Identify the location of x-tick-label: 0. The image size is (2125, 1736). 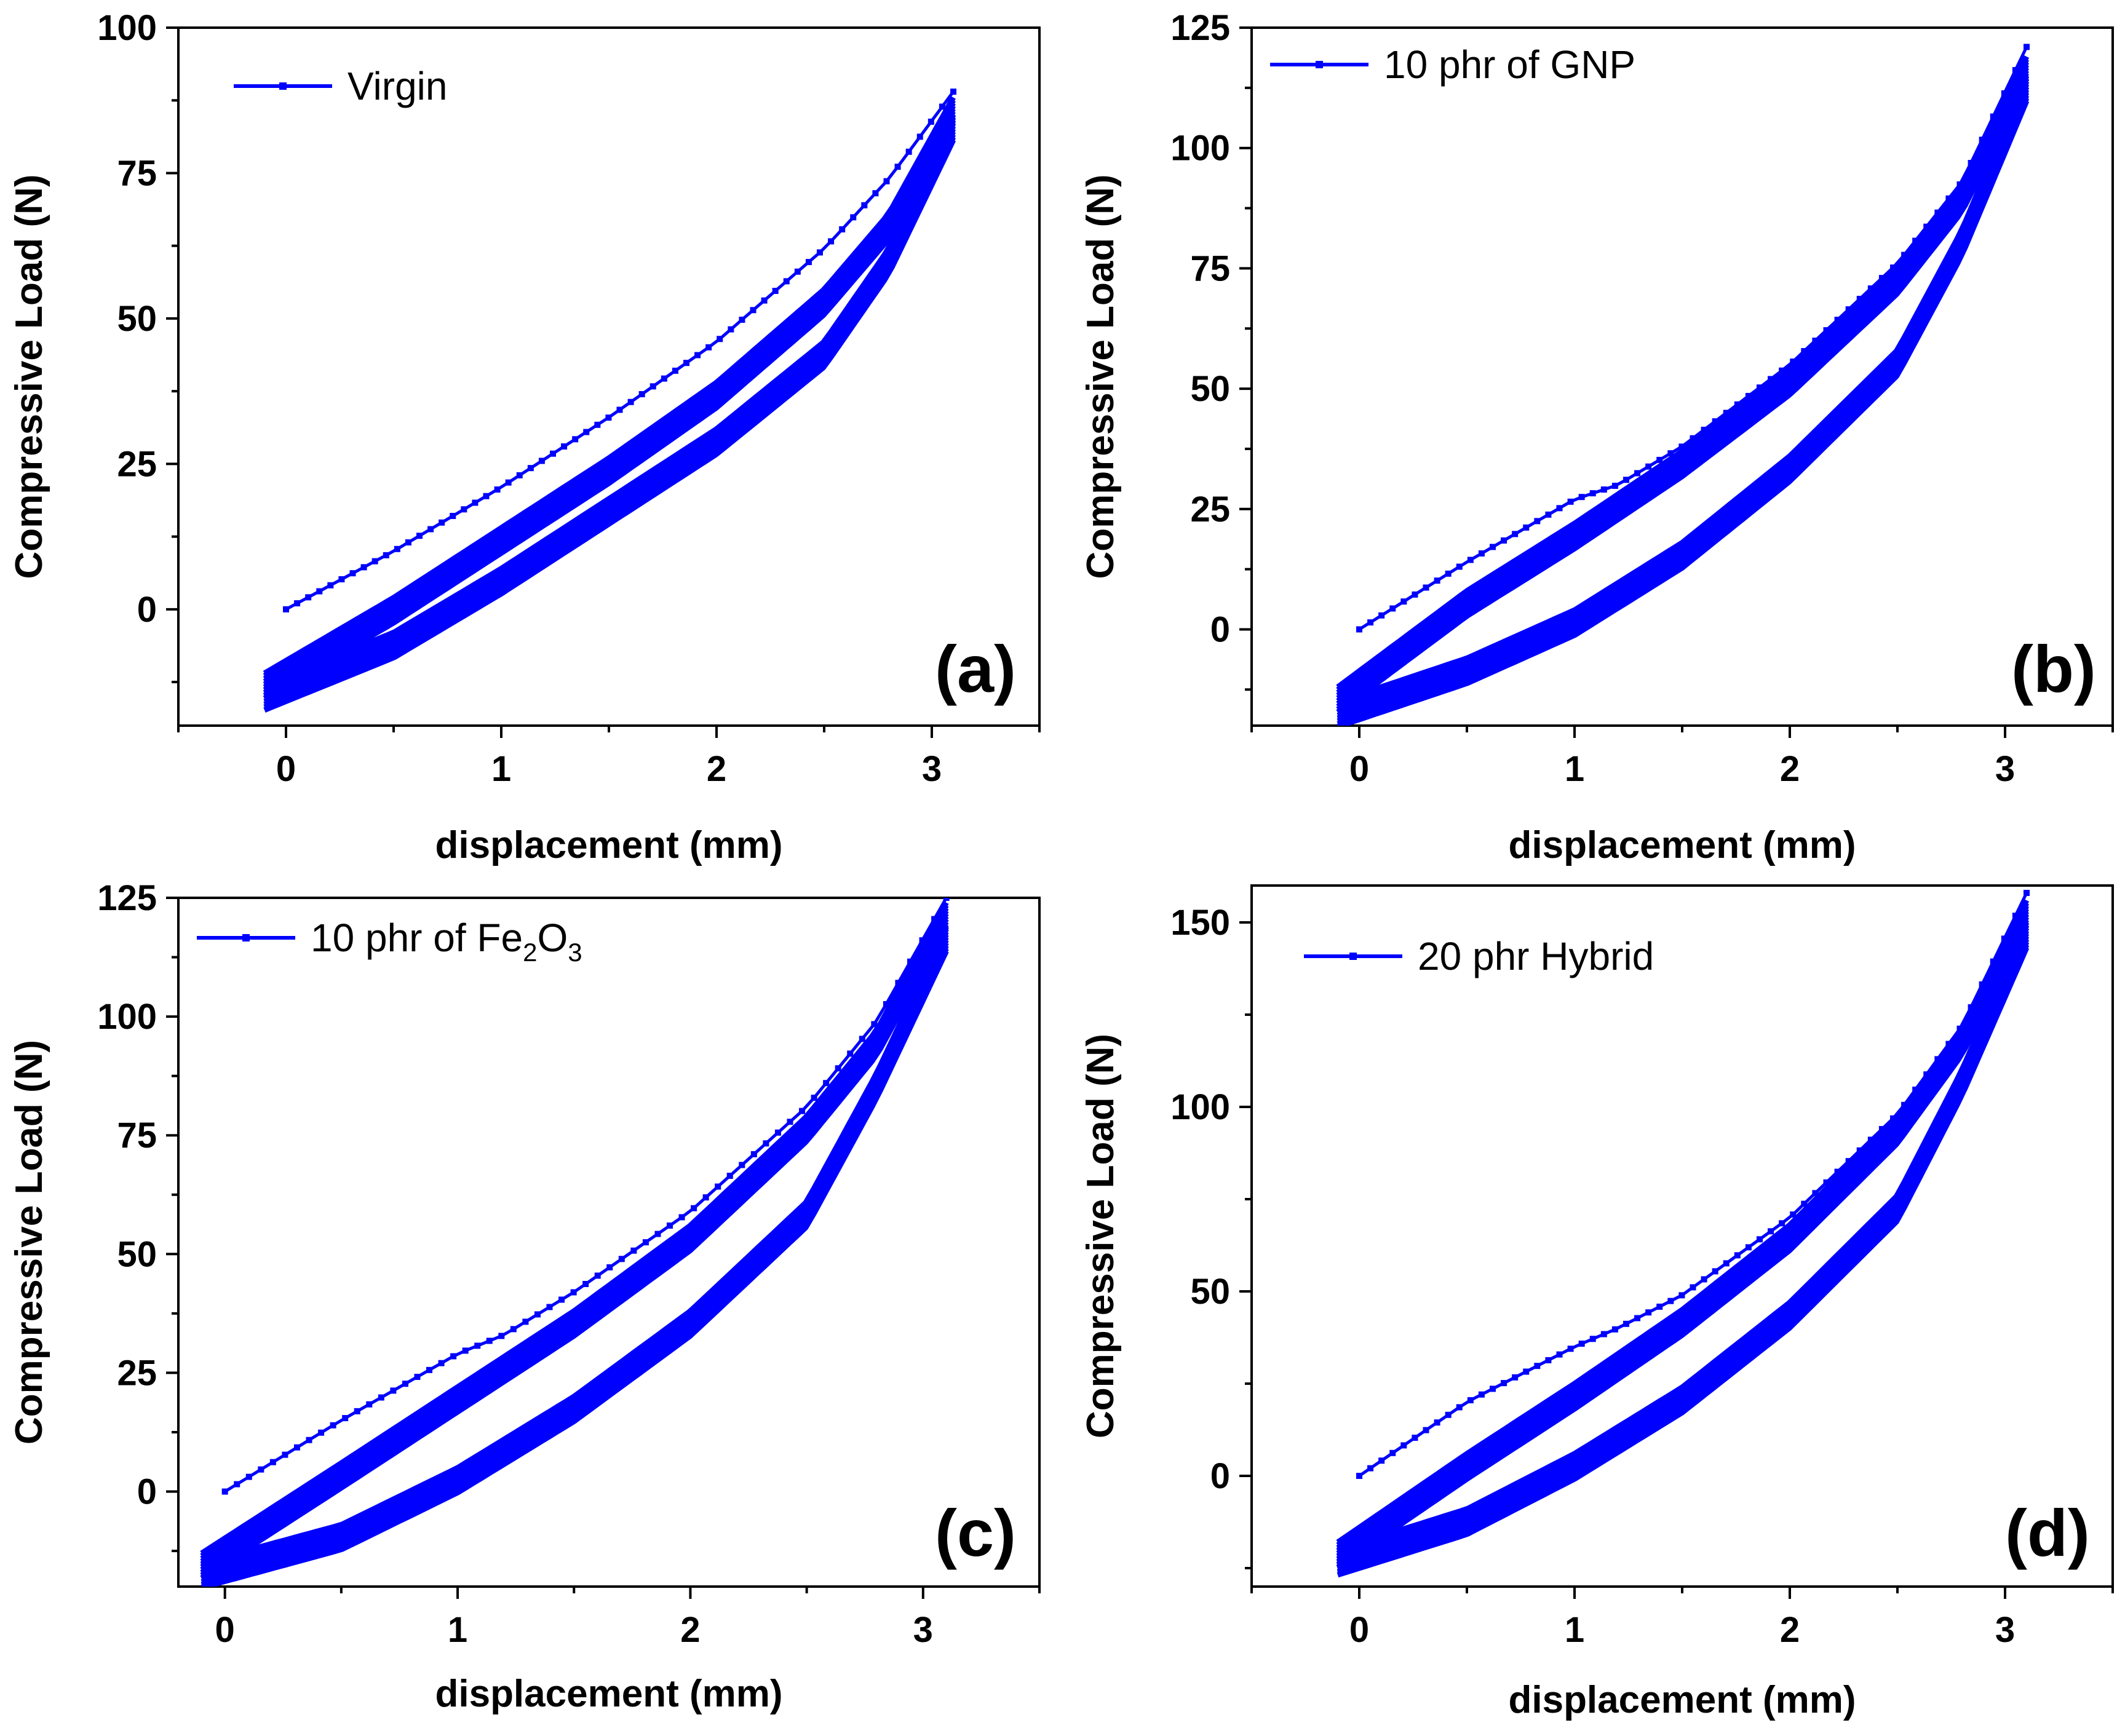
(1359, 1630).